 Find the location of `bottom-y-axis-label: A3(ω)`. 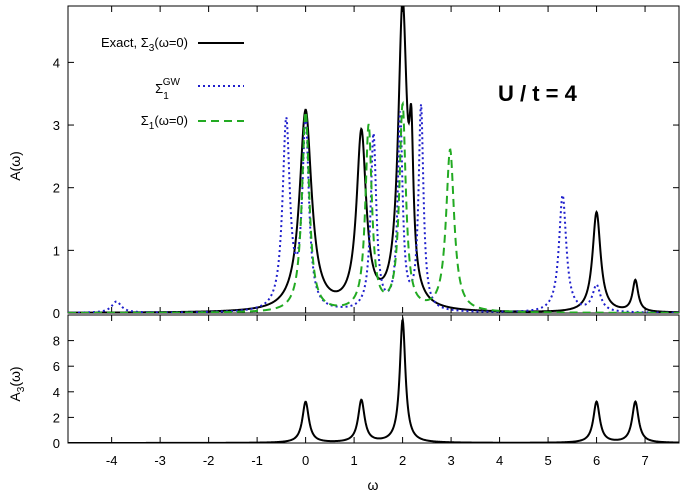

bottom-y-axis-label: A3(ω) is located at coordinates (17, 383).